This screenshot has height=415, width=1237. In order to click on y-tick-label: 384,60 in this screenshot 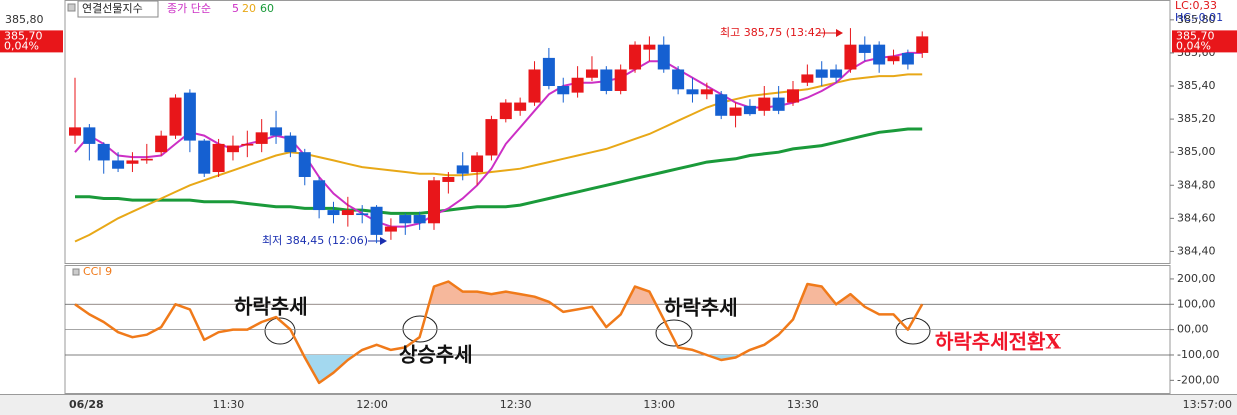, I will do `click(1196, 217)`.